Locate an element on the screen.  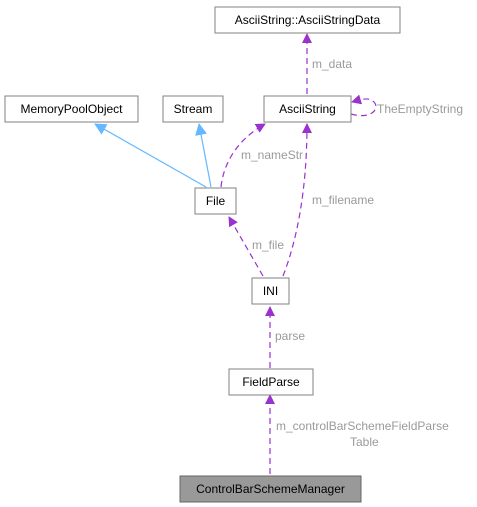
node-ini: INI is located at coordinates (270, 291).